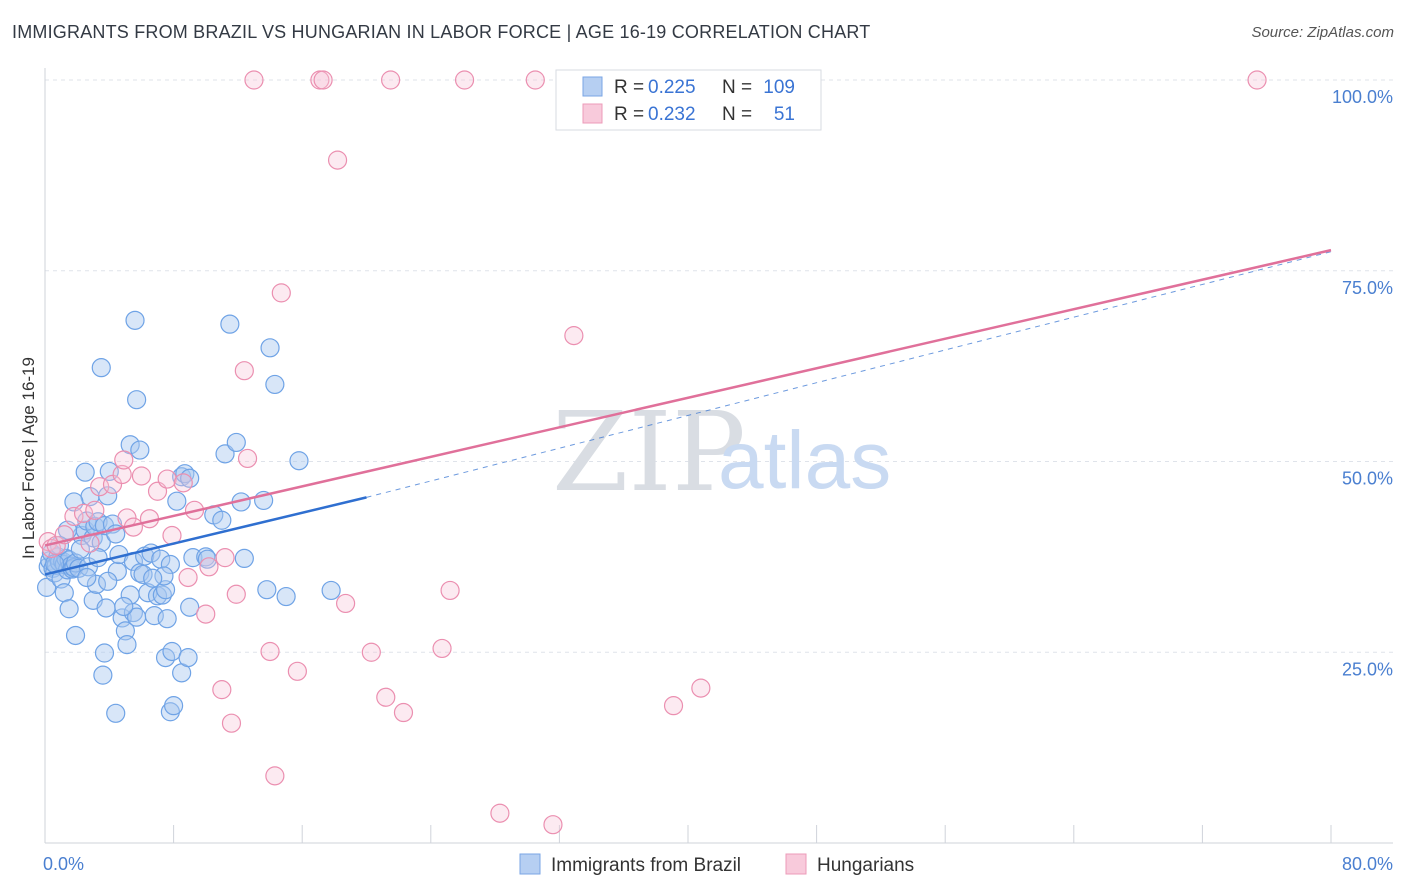 The width and height of the screenshot is (1406, 892). Describe the element at coordinates (672, 114) in the screenshot. I see `legend-r-value-2: 0.232` at that location.